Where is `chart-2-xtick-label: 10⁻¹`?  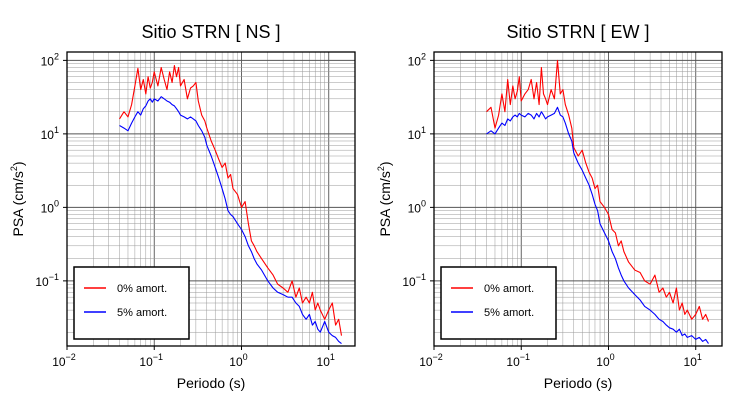
chart-2-xtick-label: 10⁻¹ is located at coordinates (518, 360).